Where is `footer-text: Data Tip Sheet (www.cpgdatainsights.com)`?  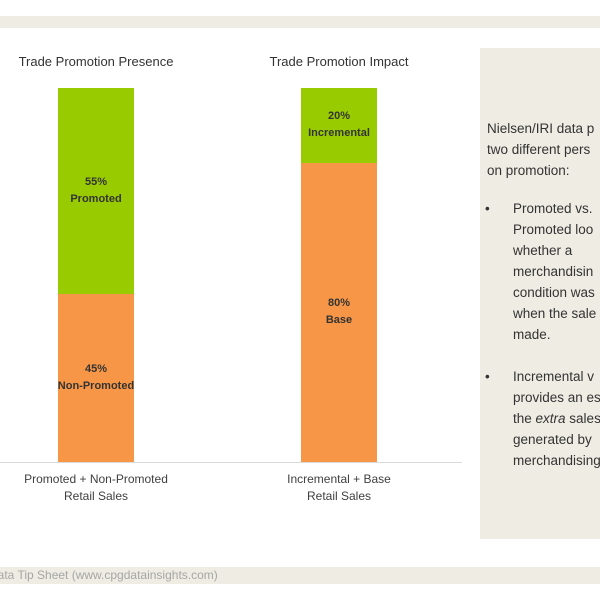 footer-text: Data Tip Sheet (www.cpgdatainsights.com) is located at coordinates (109, 575).